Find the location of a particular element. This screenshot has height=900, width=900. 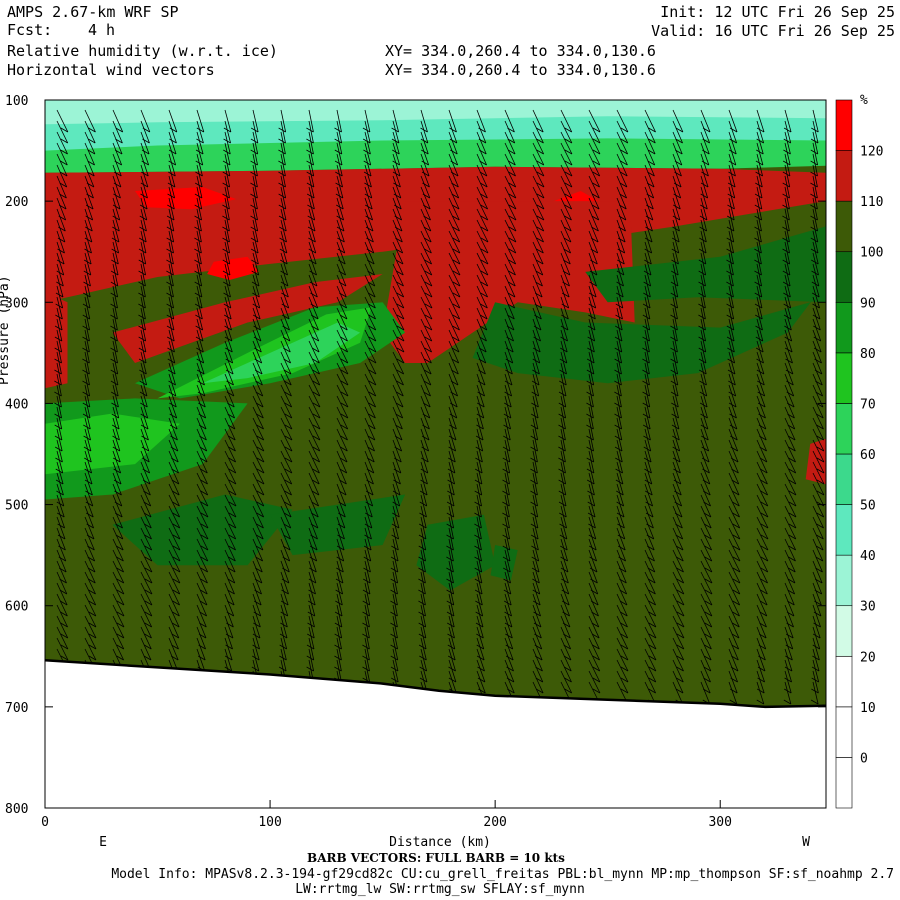

colorbar-label-20: 20 is located at coordinates (868, 657).